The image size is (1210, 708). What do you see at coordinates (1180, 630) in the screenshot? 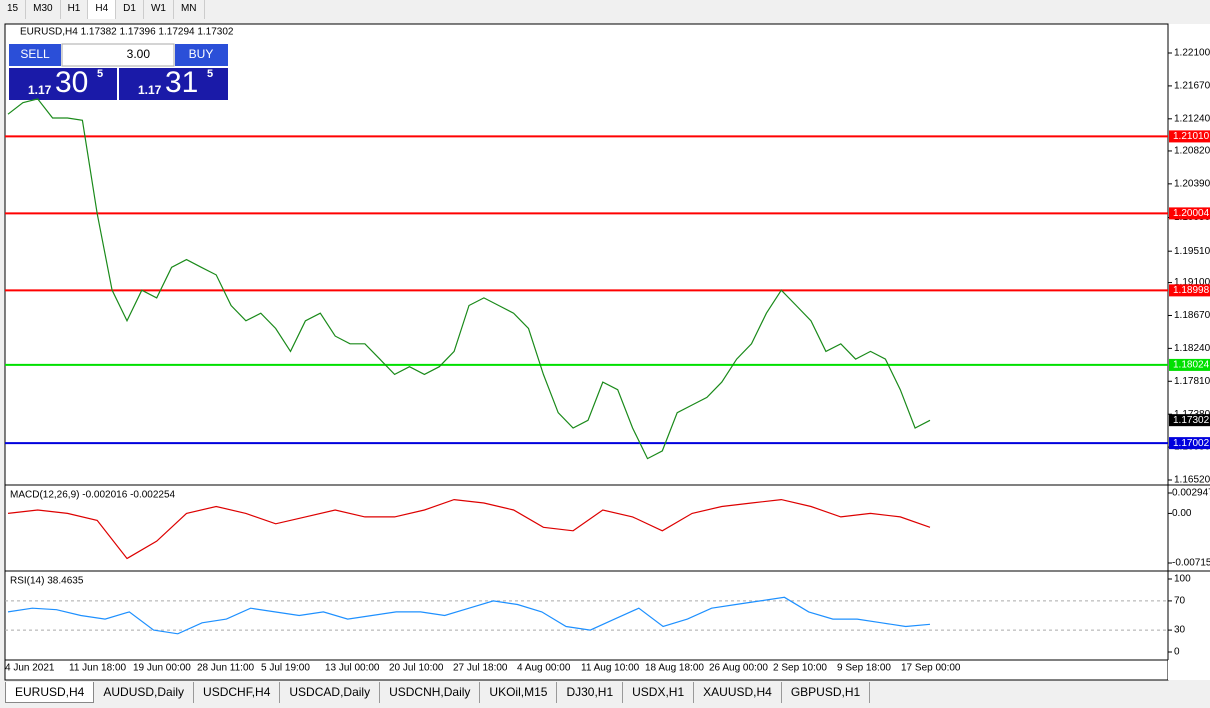
I see `rsi-tick-label: 30` at bounding box center [1180, 630].